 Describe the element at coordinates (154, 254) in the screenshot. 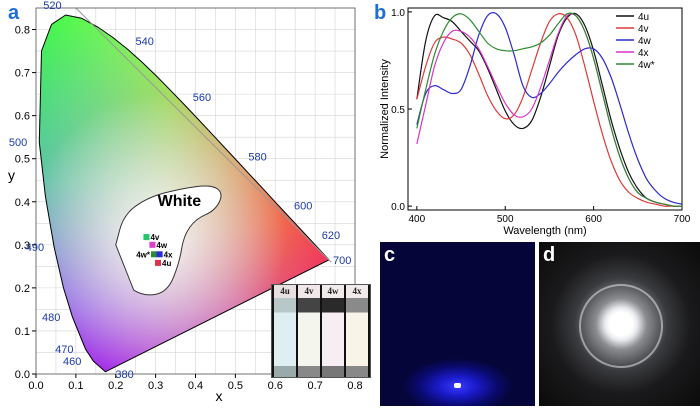

I see `cie-point-4w*` at that location.